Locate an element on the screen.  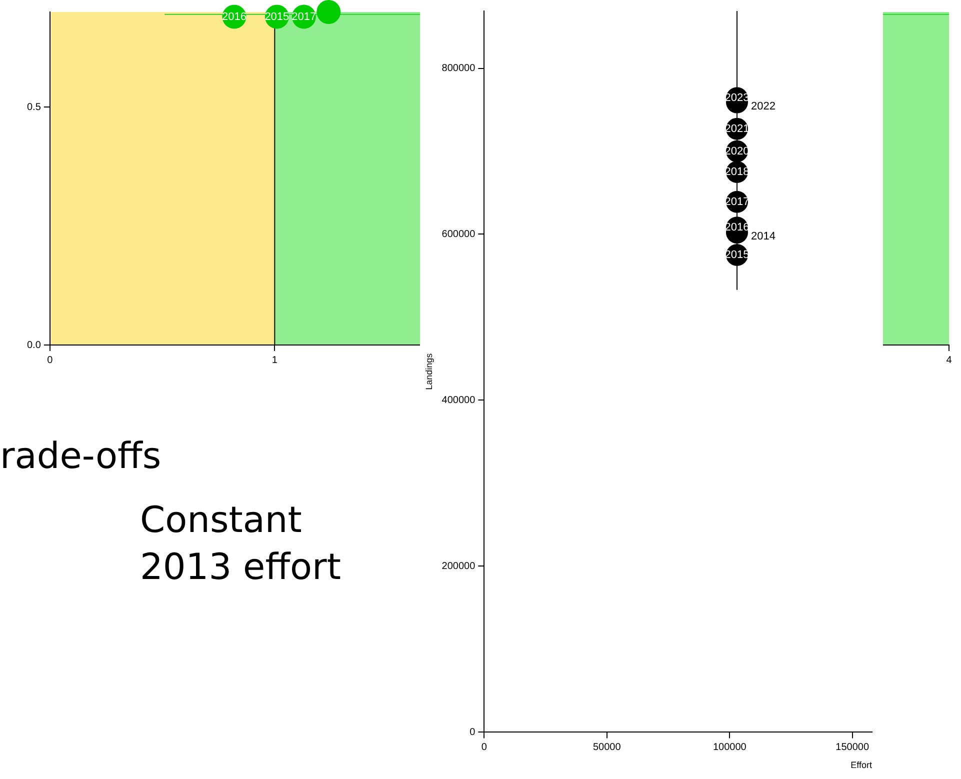
y-tick-label: 0.5 is located at coordinates (34, 107).